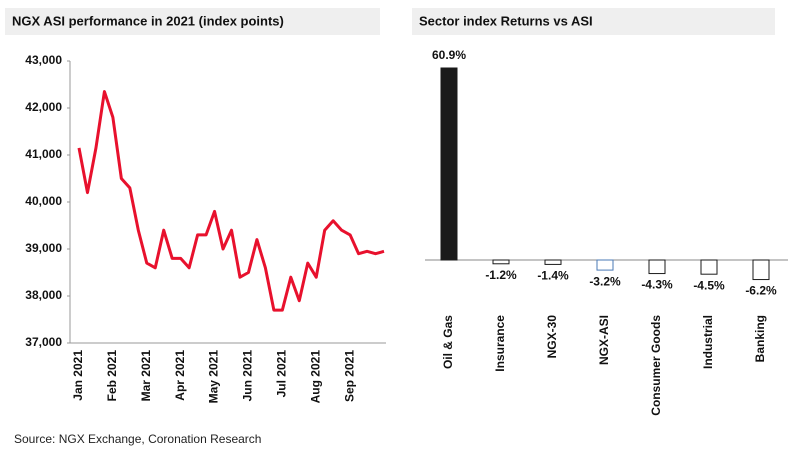  I want to click on x-tick-label: Oil & Gas, so click(448, 342).